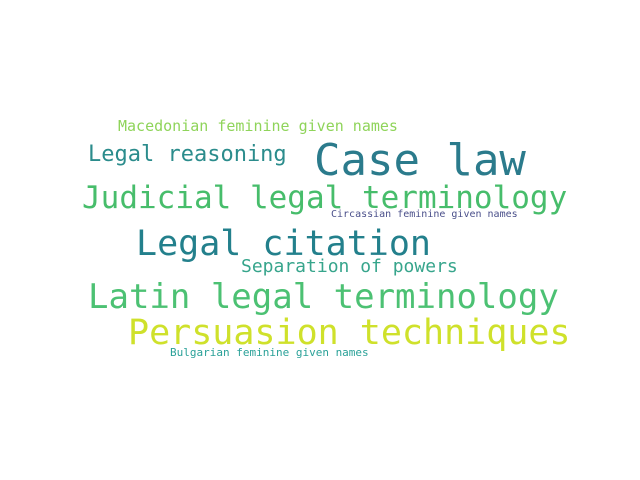 The image size is (640, 480). I want to click on word-case-law: Case law, so click(420, 160).